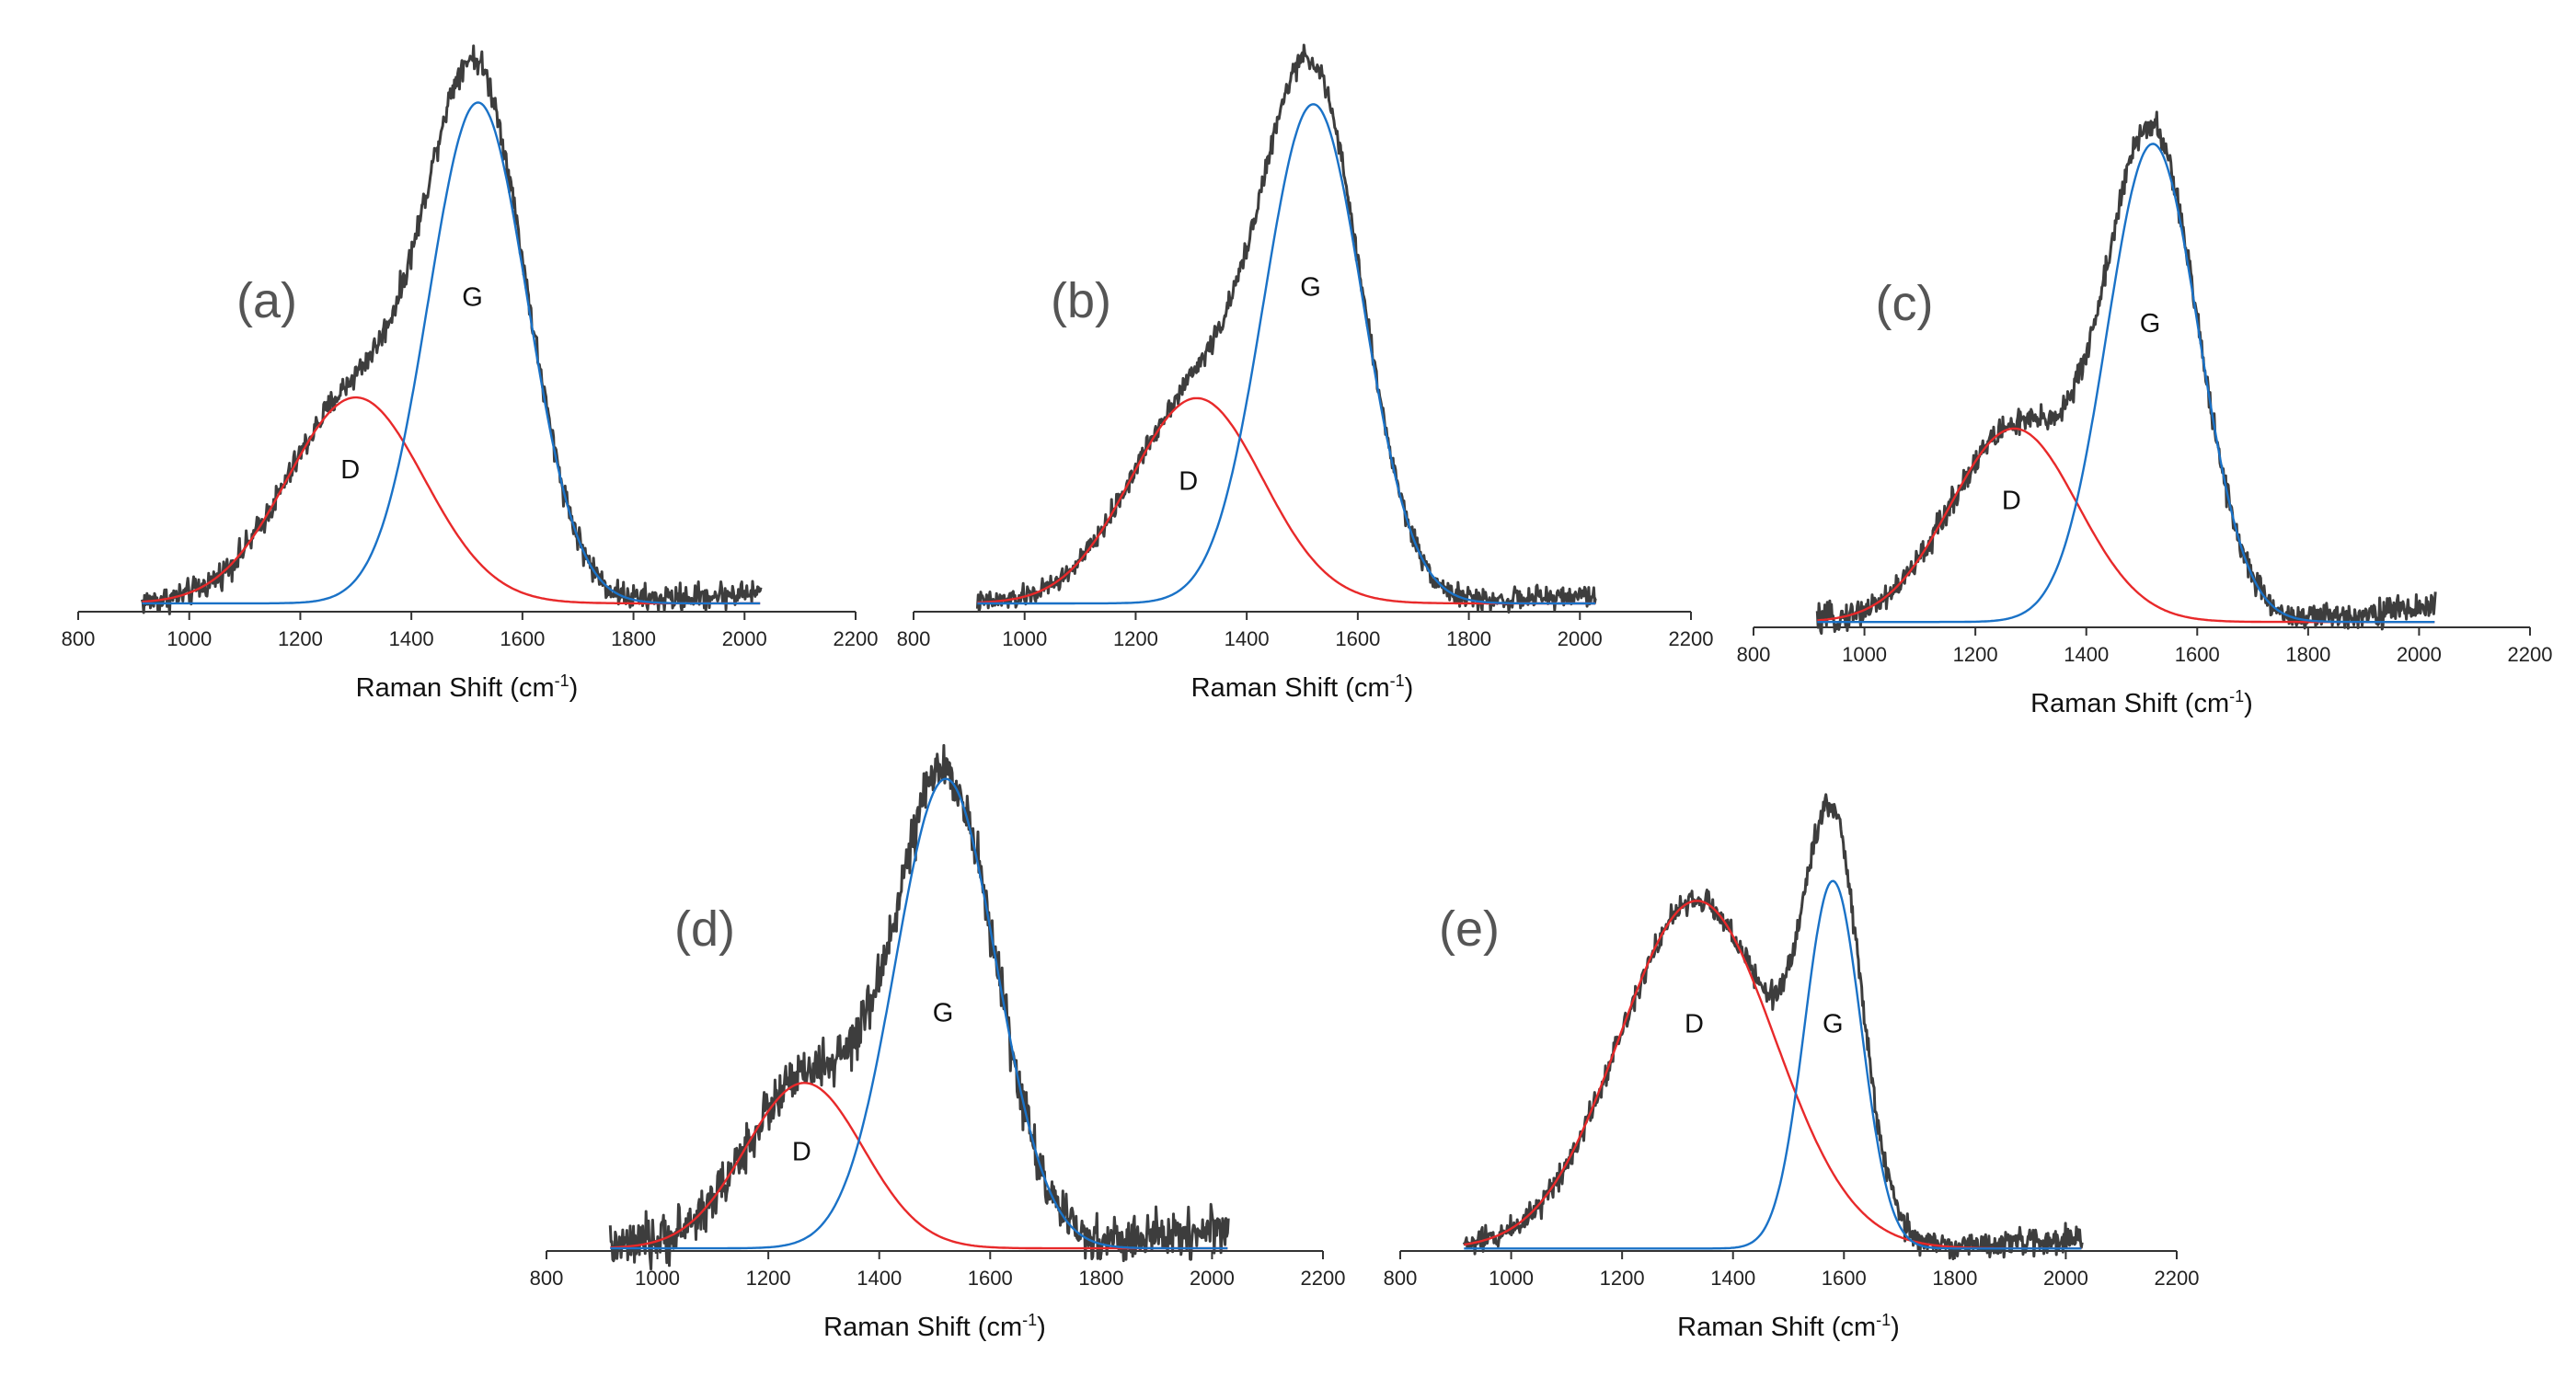  Describe the element at coordinates (1469, 929) in the screenshot. I see `panel-label: (e)` at that location.